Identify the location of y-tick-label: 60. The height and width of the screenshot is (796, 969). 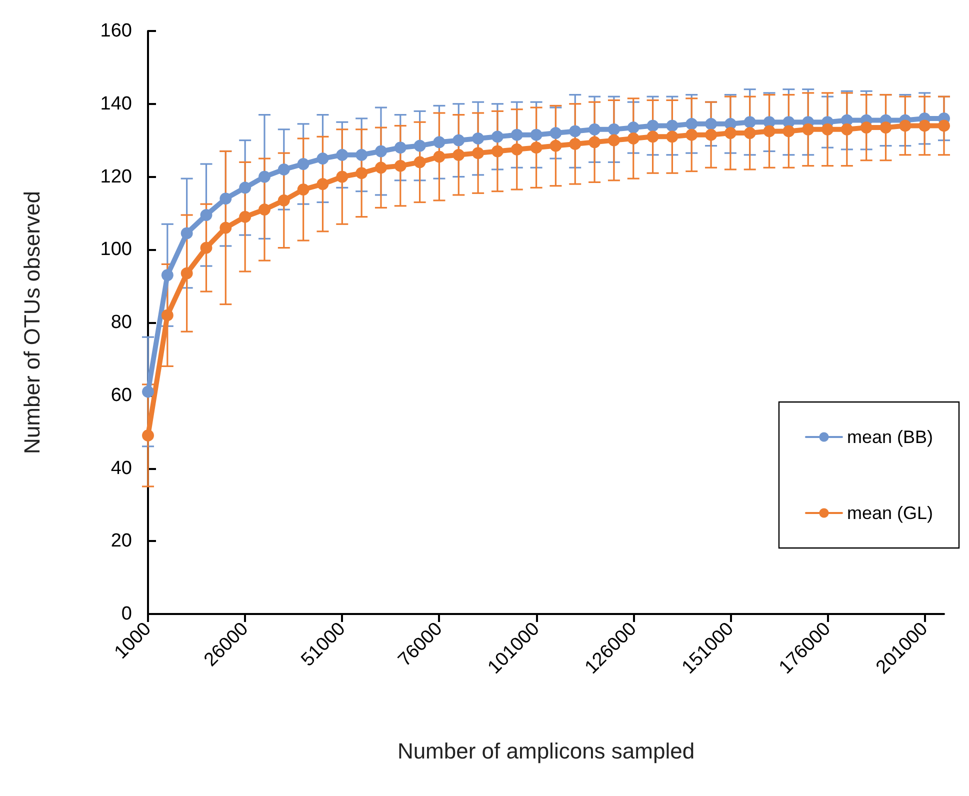
(121, 395).